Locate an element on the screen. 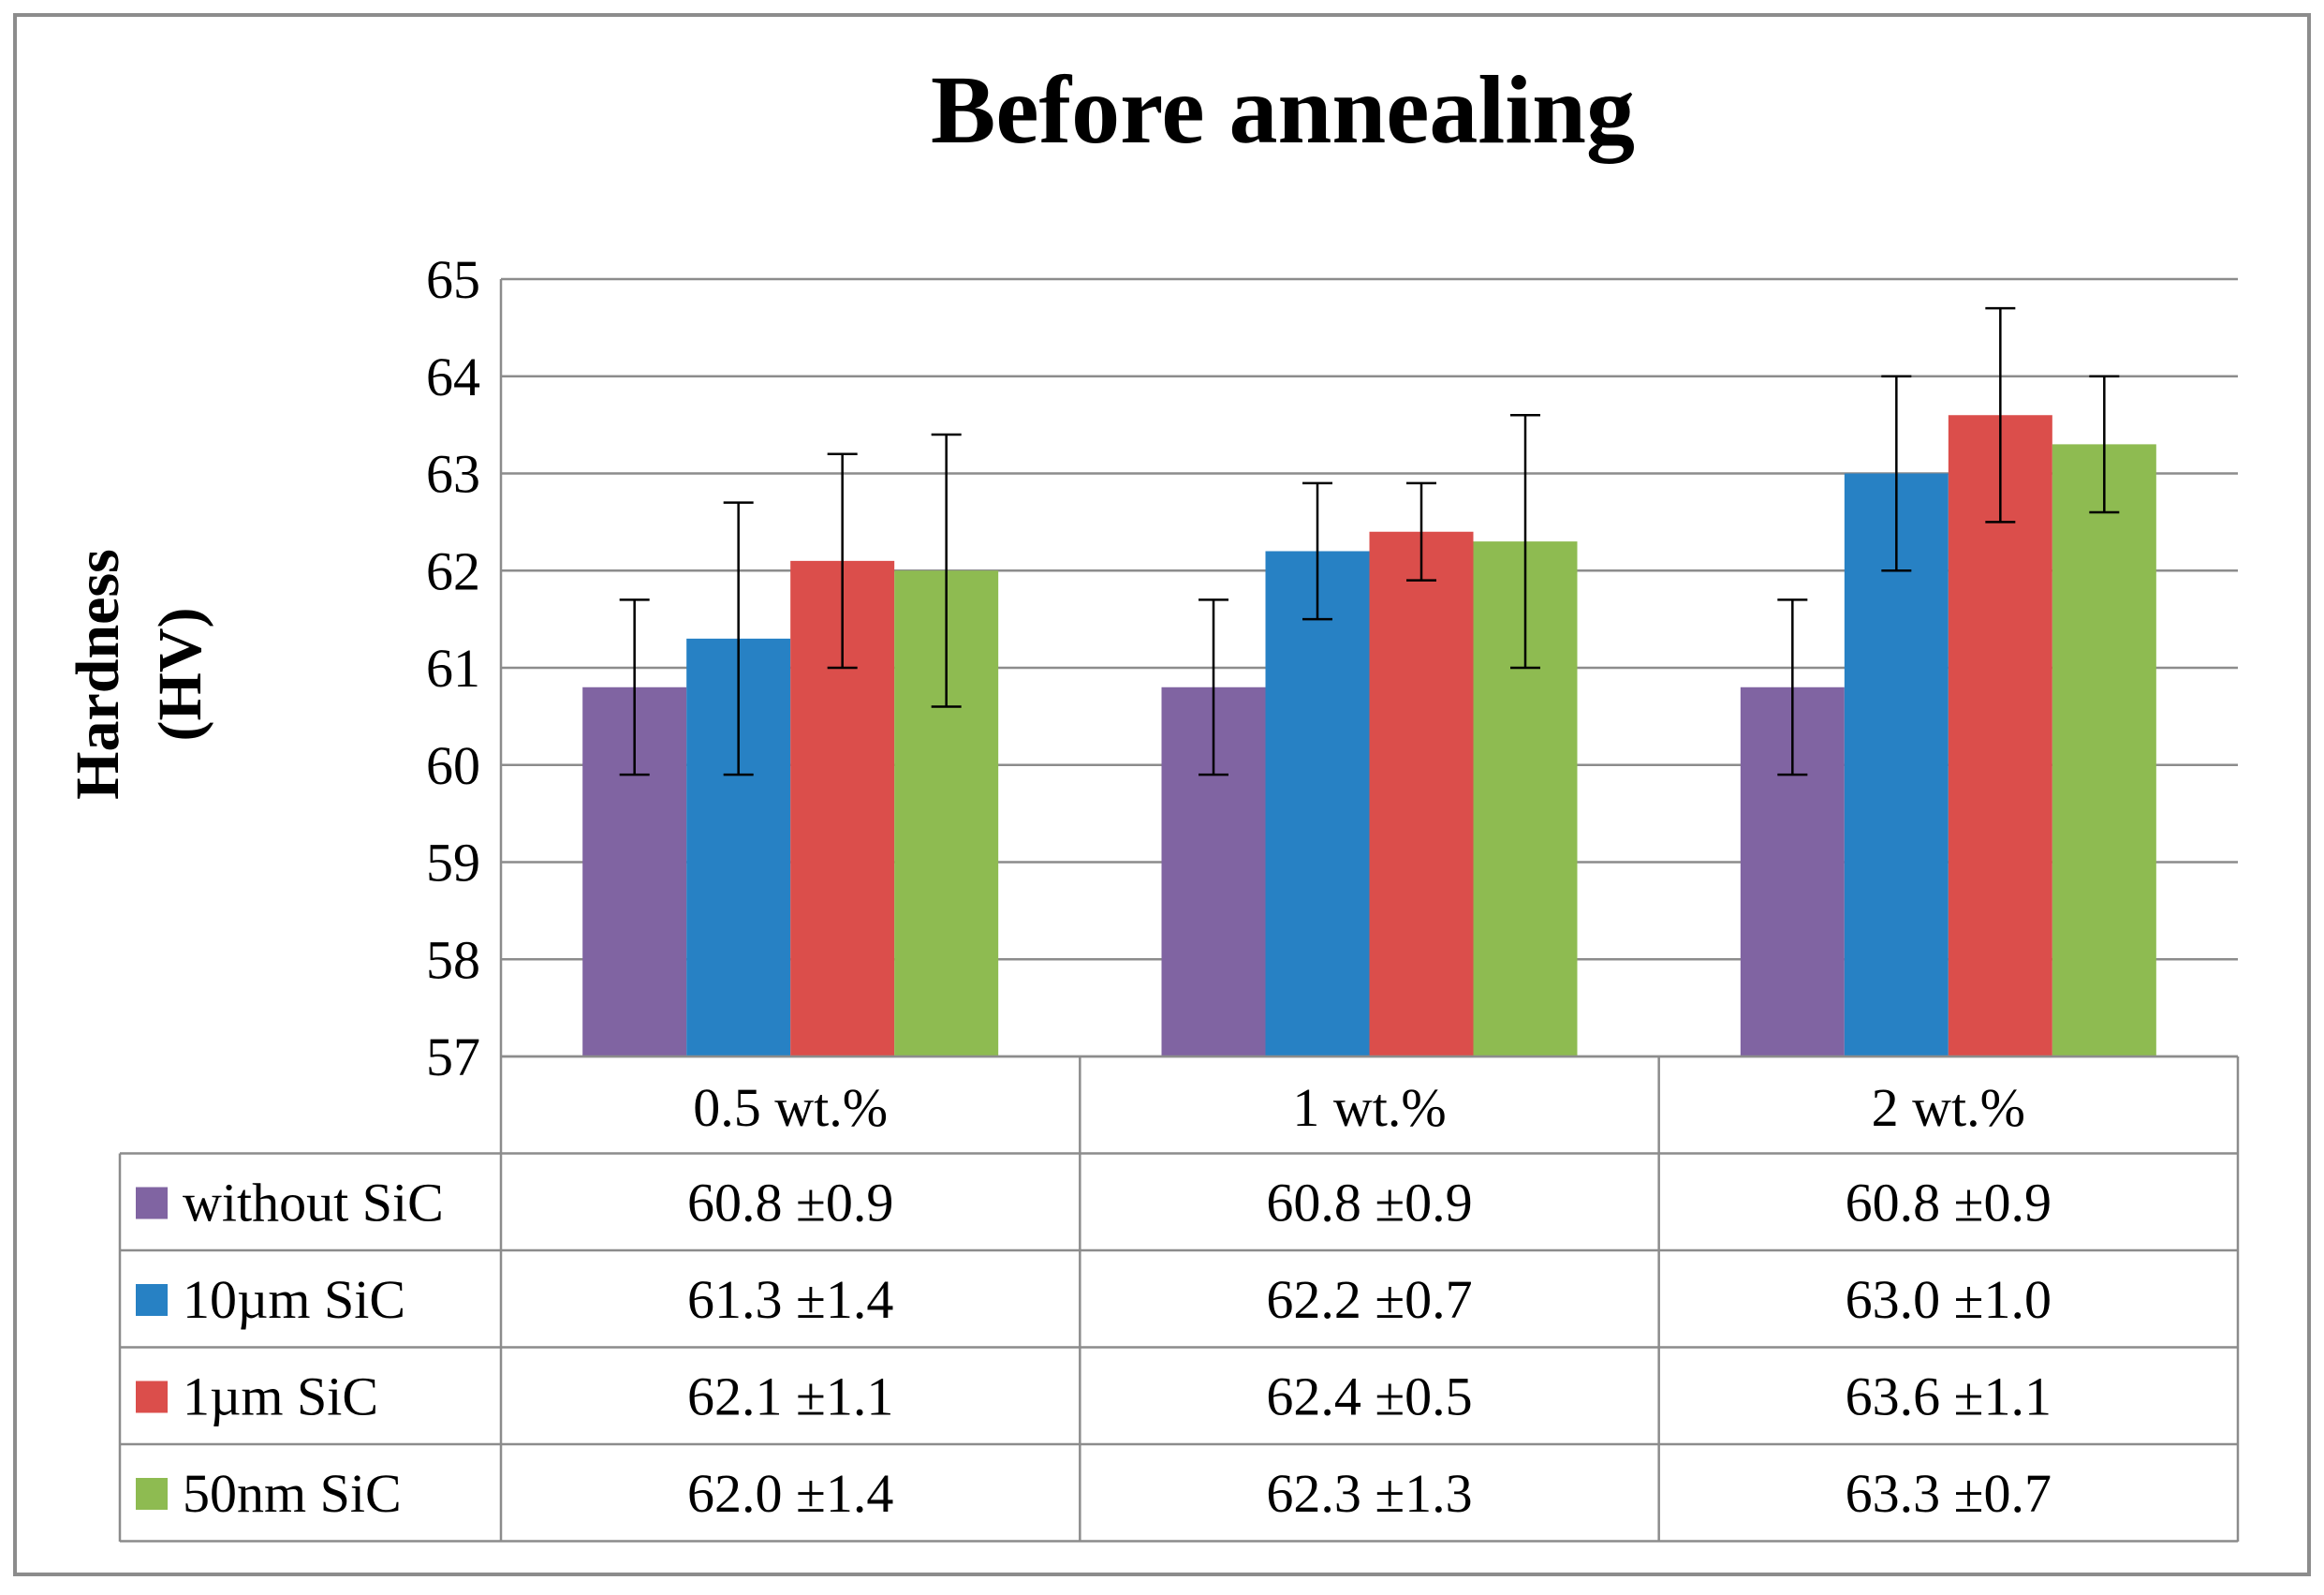 The height and width of the screenshot is (1595, 2324). table-value: 63.0 ±1.0 is located at coordinates (1949, 1299).